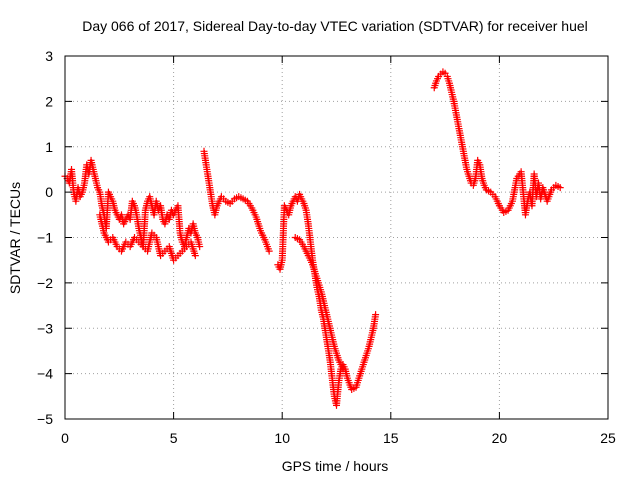 This screenshot has height=480, width=640. I want to click on y-tick-label: −1, so click(45, 238).